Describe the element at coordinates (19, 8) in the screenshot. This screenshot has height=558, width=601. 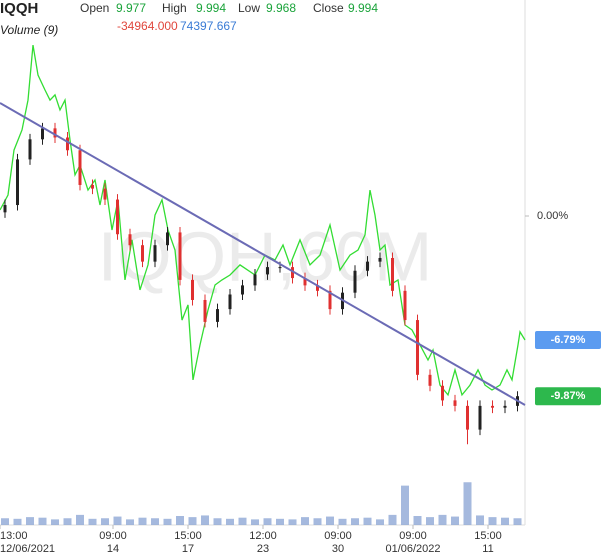
I see `symbol: IQQH` at that location.